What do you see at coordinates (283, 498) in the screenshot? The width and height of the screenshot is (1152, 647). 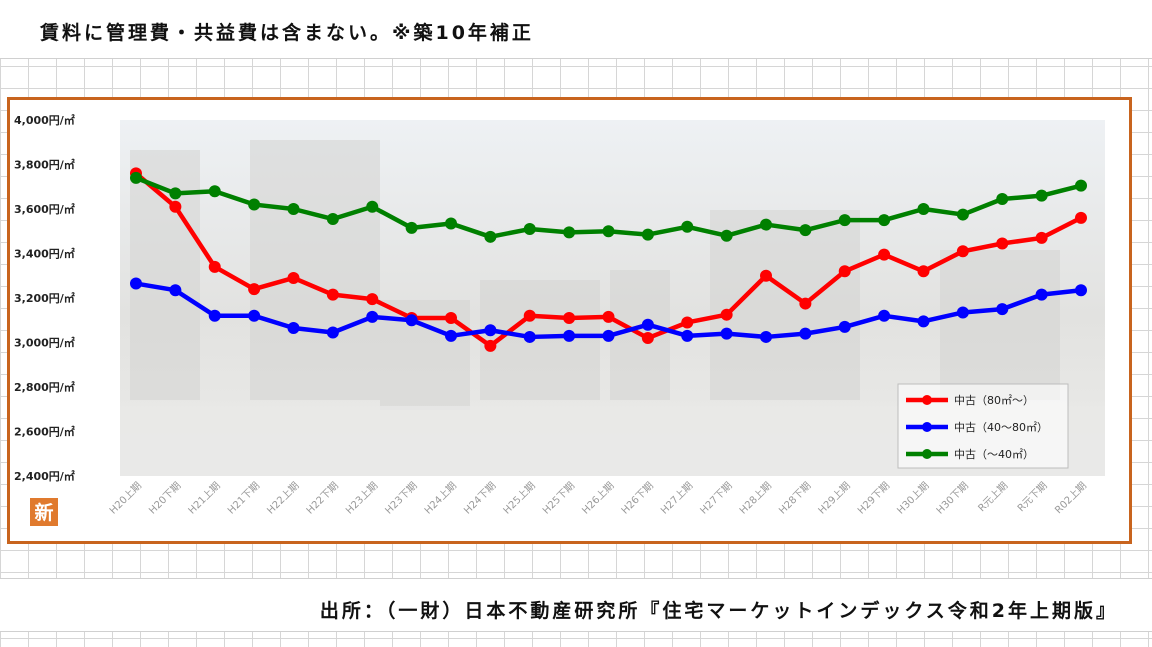 I see `x-tick-label: H22上期` at bounding box center [283, 498].